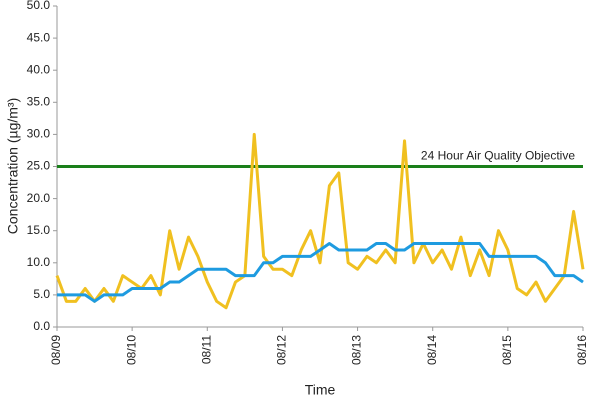 The width and height of the screenshot is (600, 400). I want to click on x-tick-label: 08/12, so click(282, 350).